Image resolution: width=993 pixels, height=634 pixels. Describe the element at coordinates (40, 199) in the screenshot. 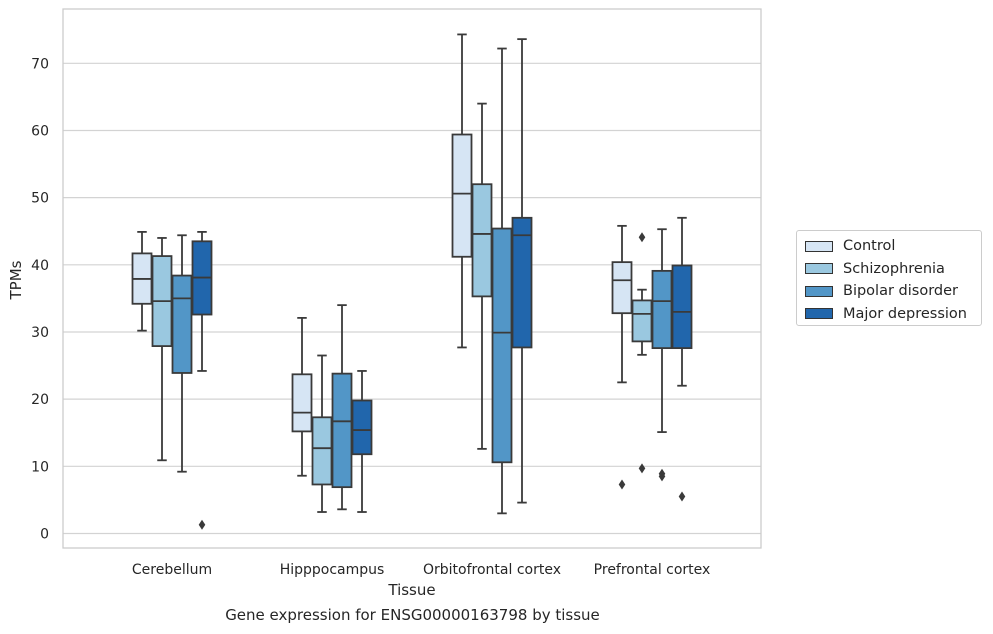

I see `y-tick-label-50: 50` at that location.